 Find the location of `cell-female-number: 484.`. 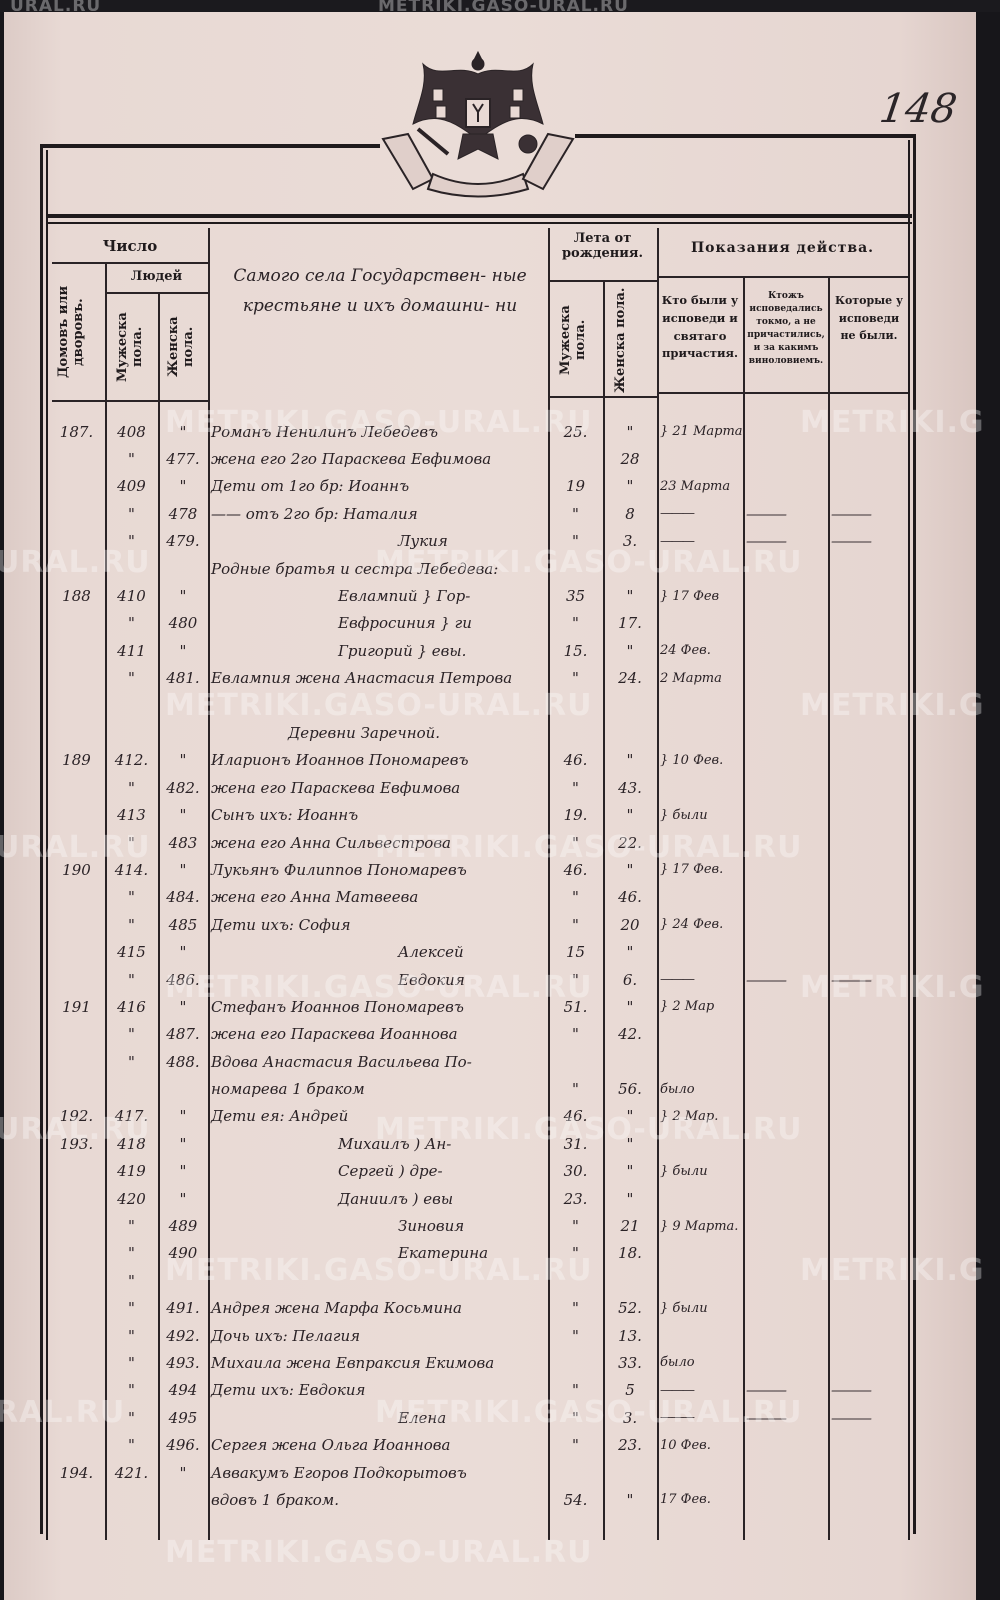

cell-female-number: 484. is located at coordinates (183, 897).